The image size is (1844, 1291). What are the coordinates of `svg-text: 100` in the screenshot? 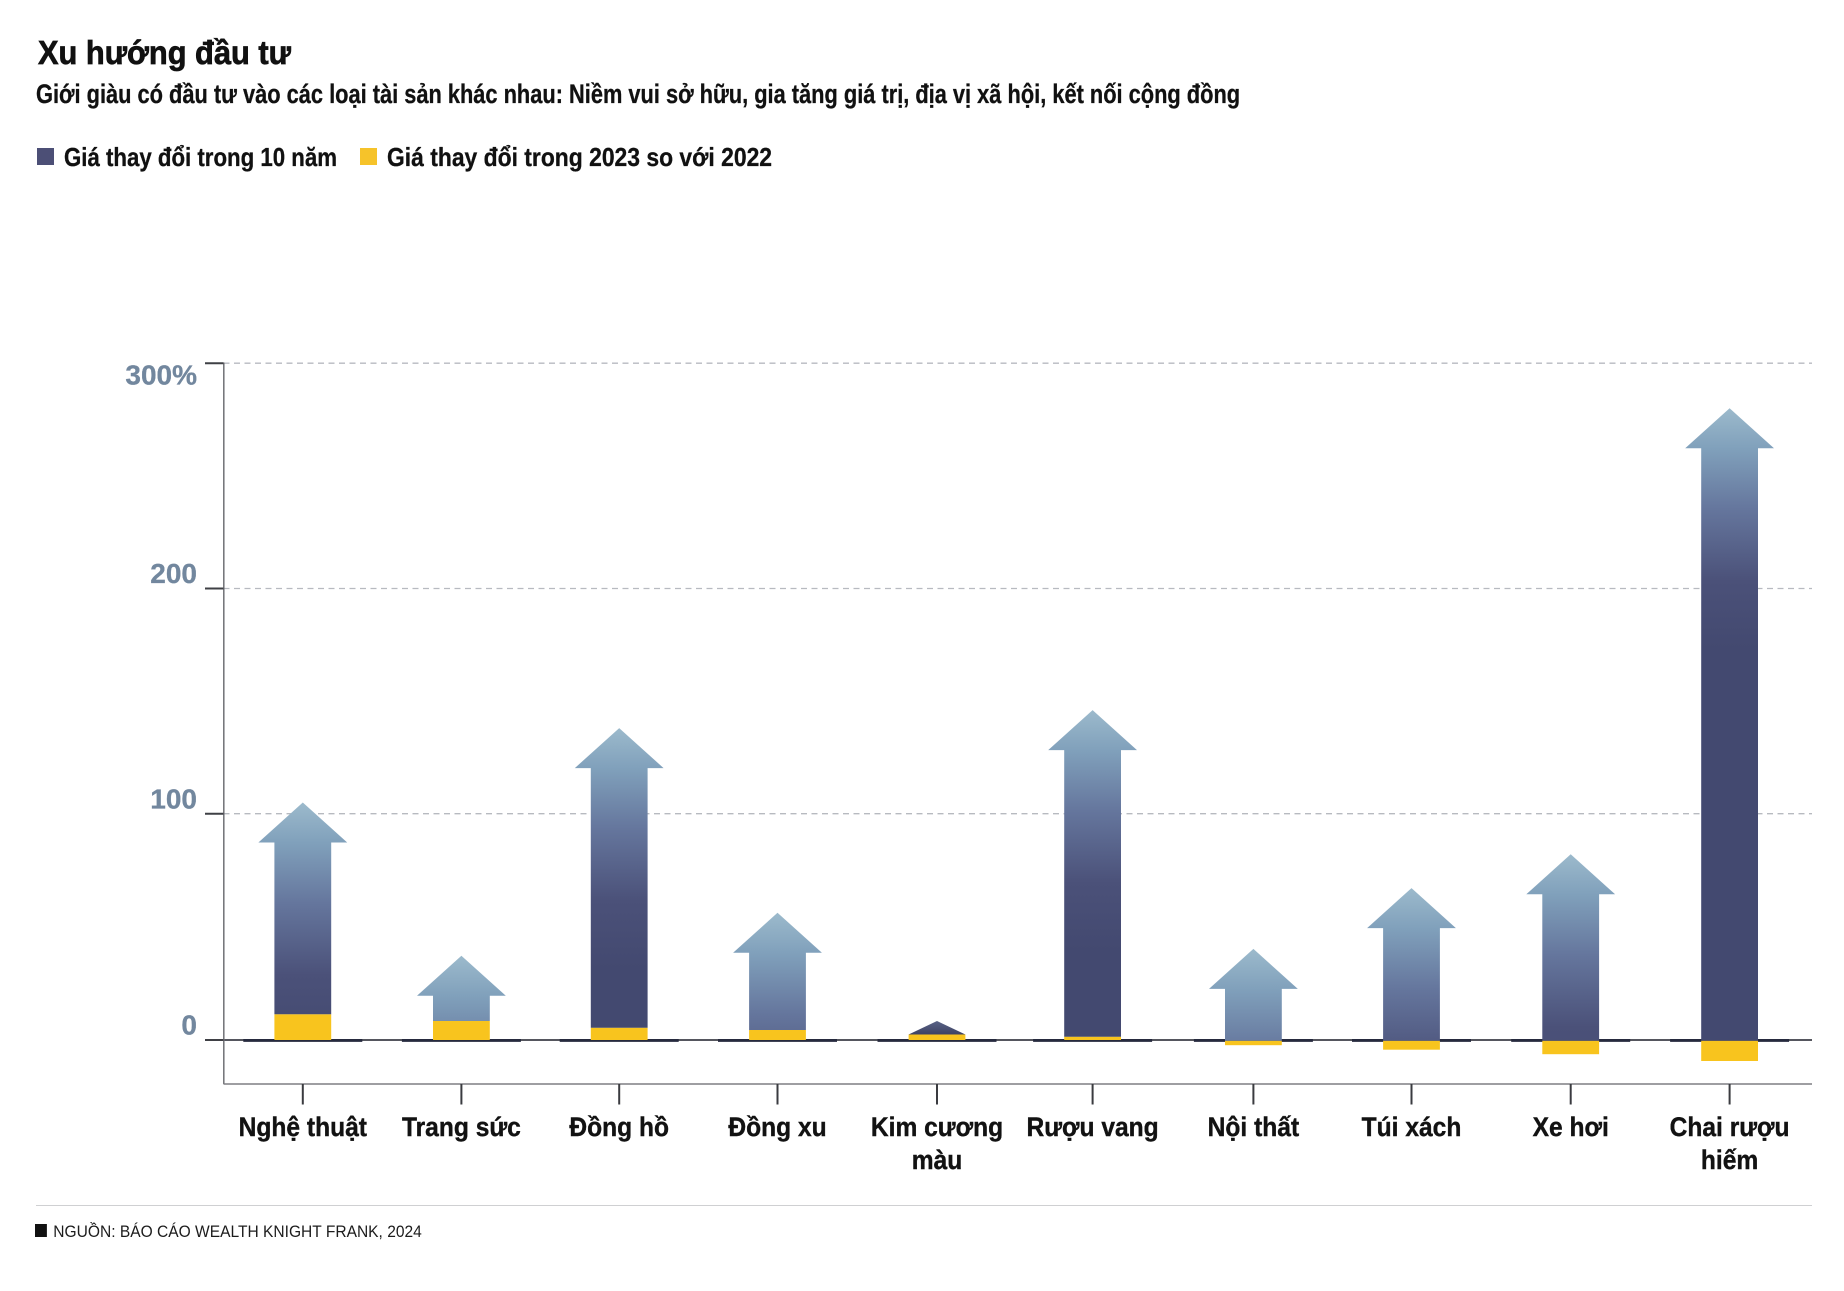 It's located at (173, 799).